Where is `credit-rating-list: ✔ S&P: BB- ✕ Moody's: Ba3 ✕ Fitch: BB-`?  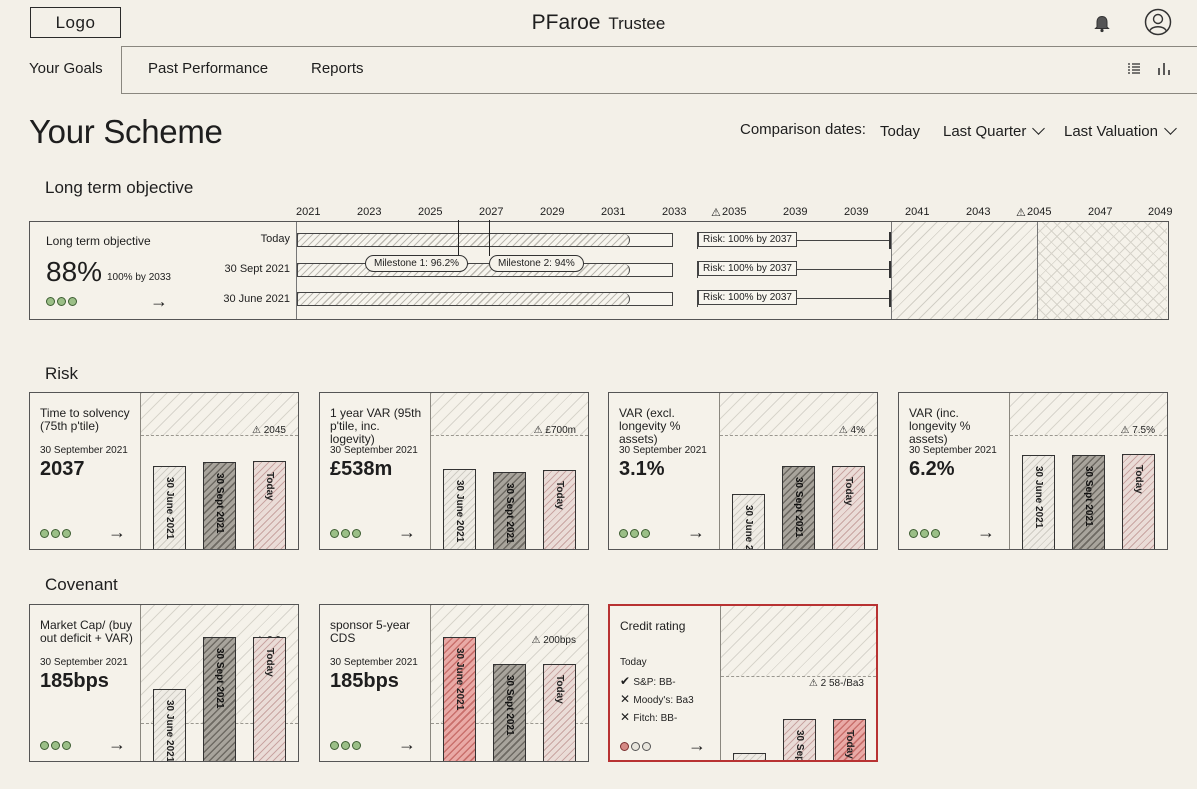
credit-rating-list: ✔ S&P: BB- ✕ Moody's: Ba3 ✕ Fitch: BB- is located at coordinates (657, 700).